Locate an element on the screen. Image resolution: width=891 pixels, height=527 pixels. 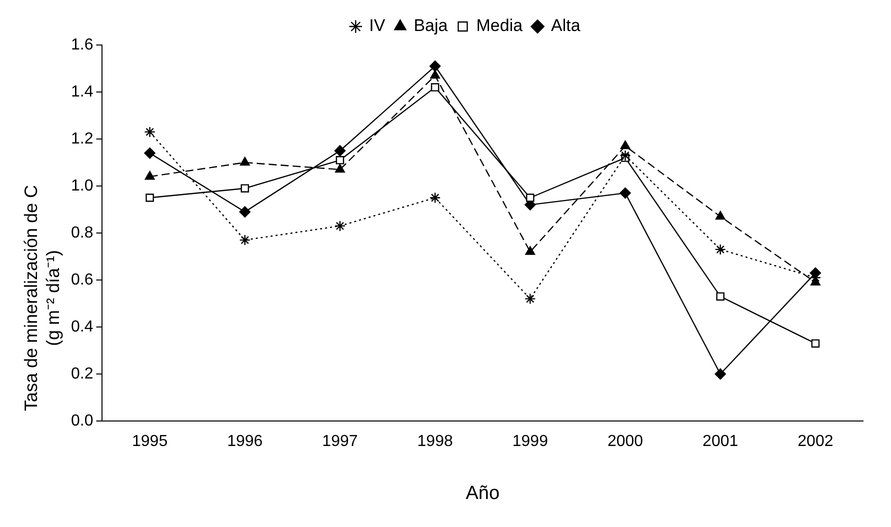
y-tick-label: 1.2 is located at coordinates (82, 139).